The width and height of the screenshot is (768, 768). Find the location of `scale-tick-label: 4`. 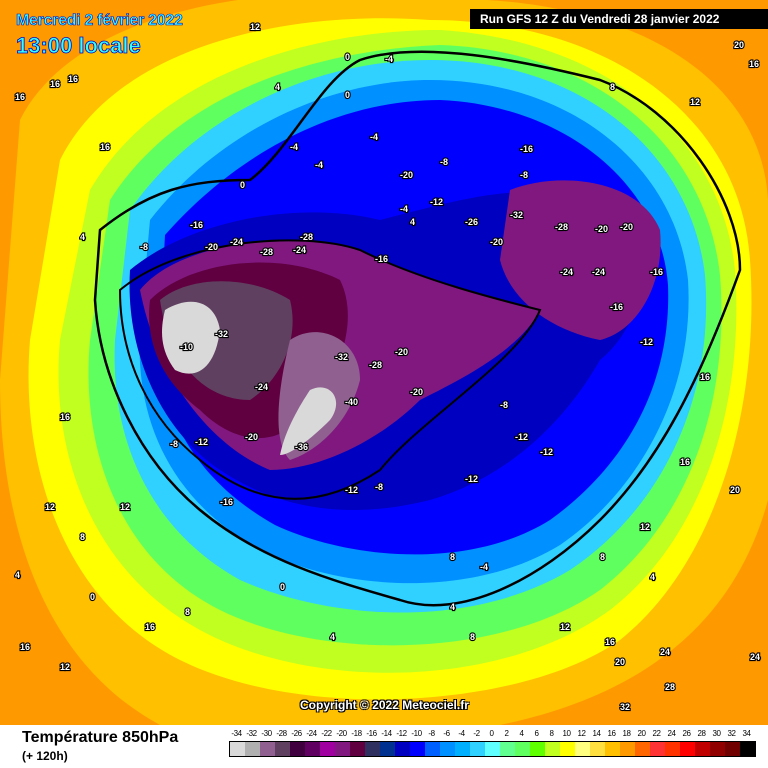

scale-tick-label: 4 is located at coordinates (521, 733).